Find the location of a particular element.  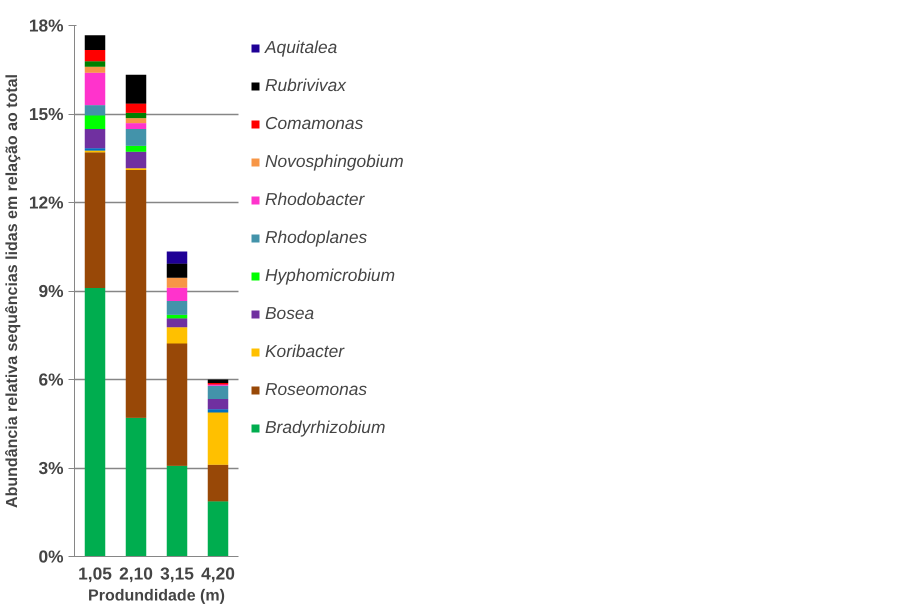

legend-label: Rhodoplanes is located at coordinates (316, 237).